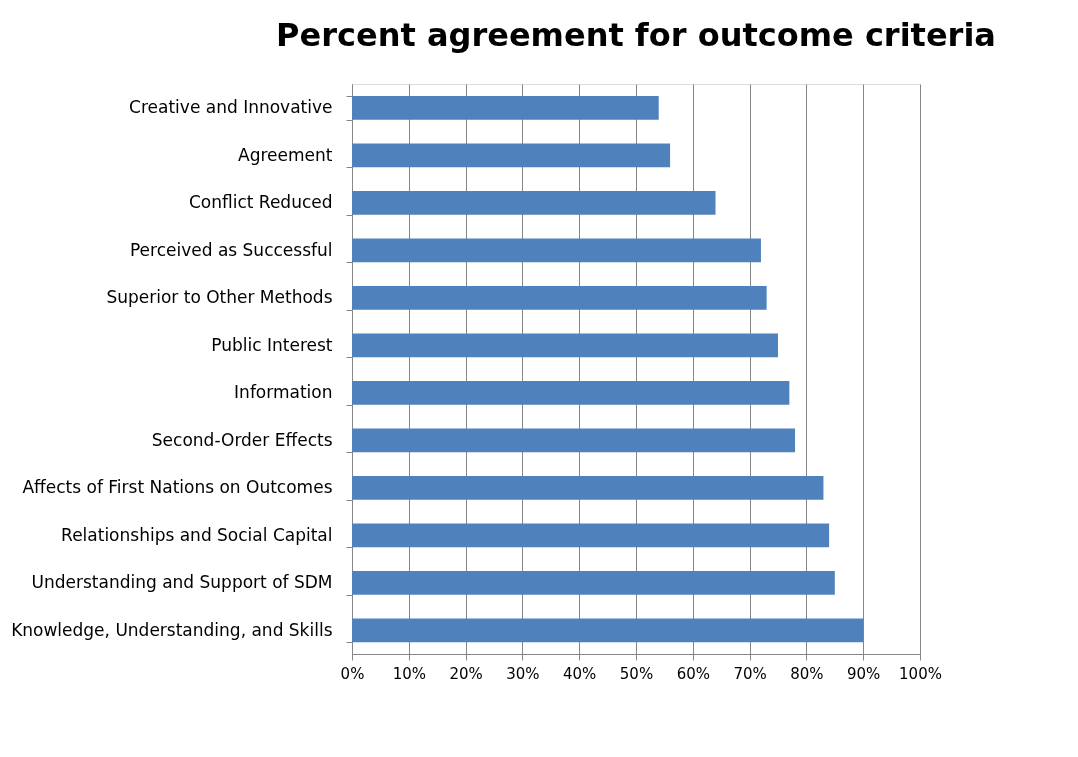  What do you see at coordinates (272, 344) in the screenshot?
I see `y-tick-label: Public Interest` at bounding box center [272, 344].